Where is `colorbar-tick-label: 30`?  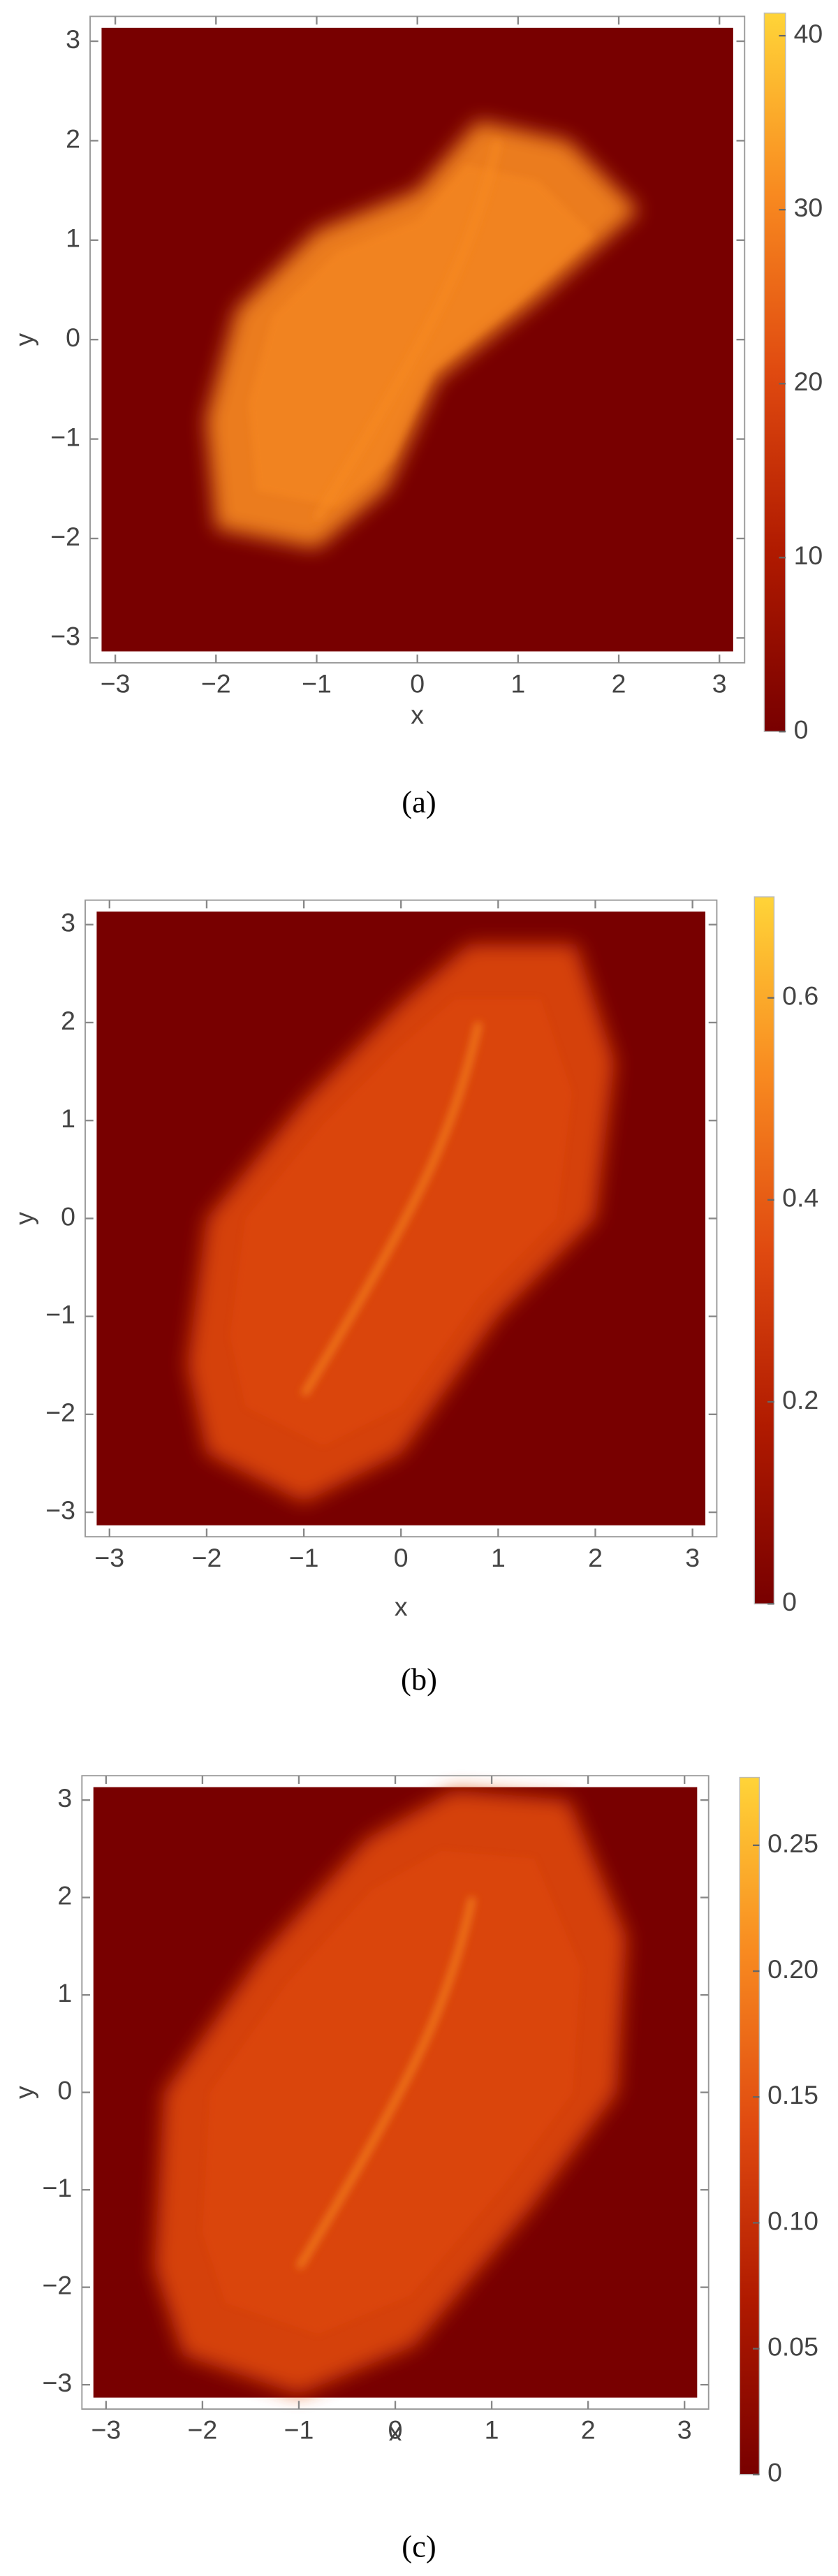 colorbar-tick-label: 30 is located at coordinates (808, 207).